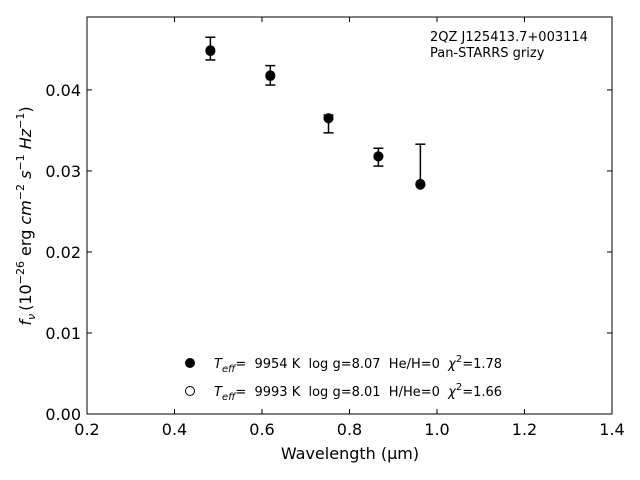  What do you see at coordinates (436, 429) in the screenshot?
I see `x-tick-label: 1.0` at bounding box center [436, 429].